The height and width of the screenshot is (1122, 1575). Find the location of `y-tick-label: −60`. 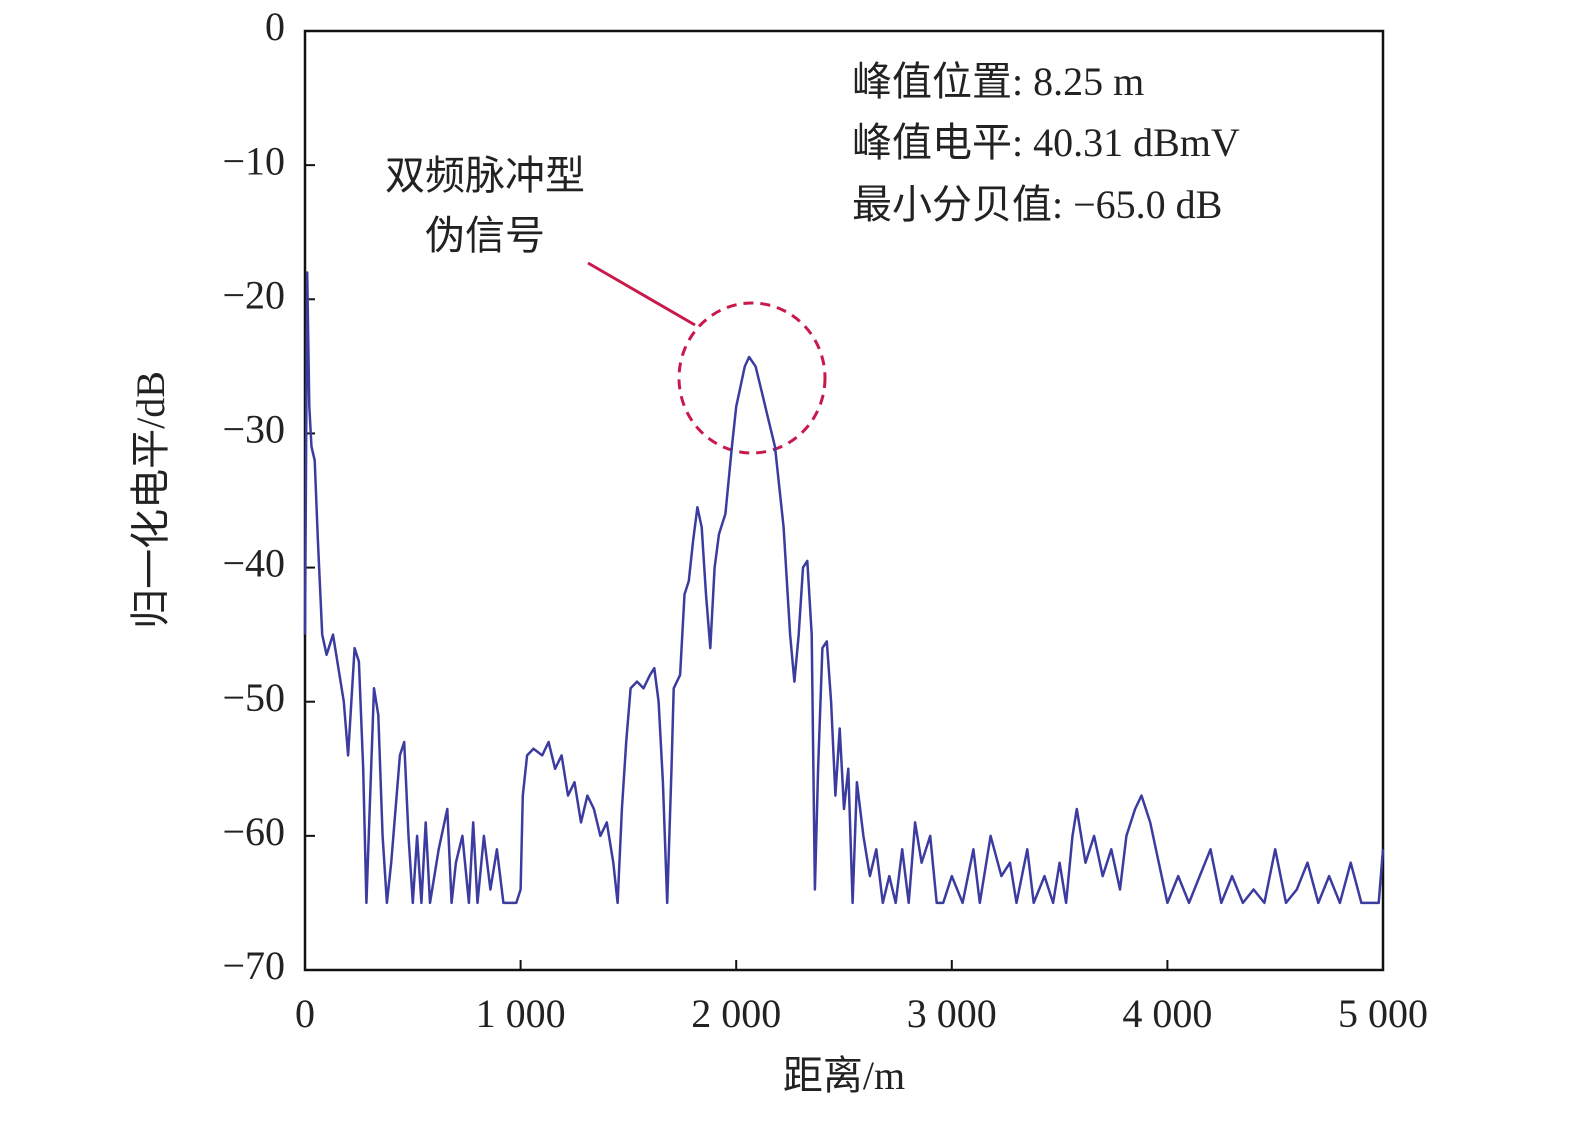

y-tick-label: −60 is located at coordinates (253, 831).